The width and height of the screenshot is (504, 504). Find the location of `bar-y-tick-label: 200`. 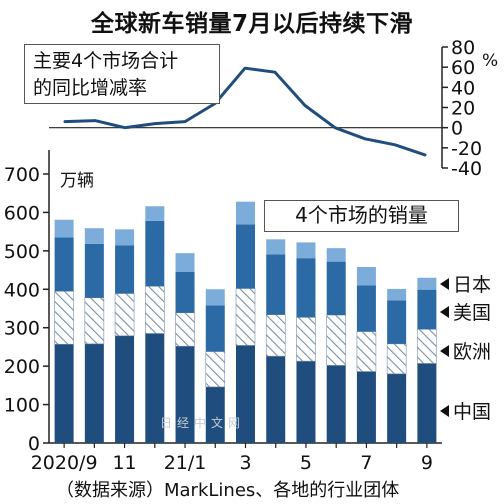

bar-y-tick-label: 200 is located at coordinates (22, 367).